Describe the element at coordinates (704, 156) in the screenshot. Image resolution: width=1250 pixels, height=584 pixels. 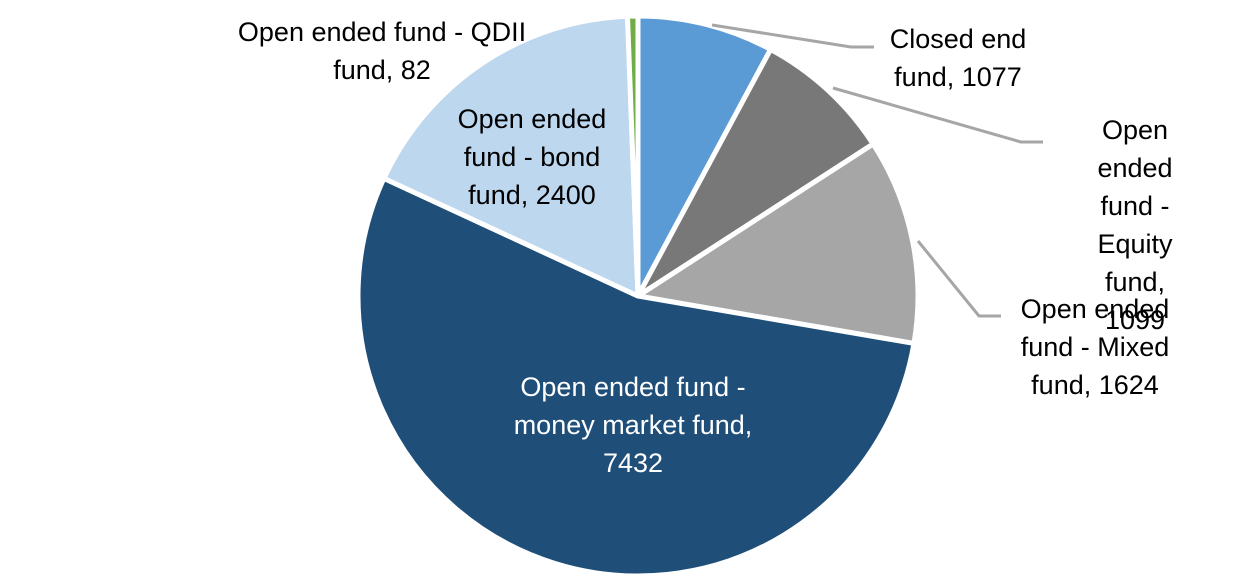
I see `pie-slice-closed-end-fund` at that location.